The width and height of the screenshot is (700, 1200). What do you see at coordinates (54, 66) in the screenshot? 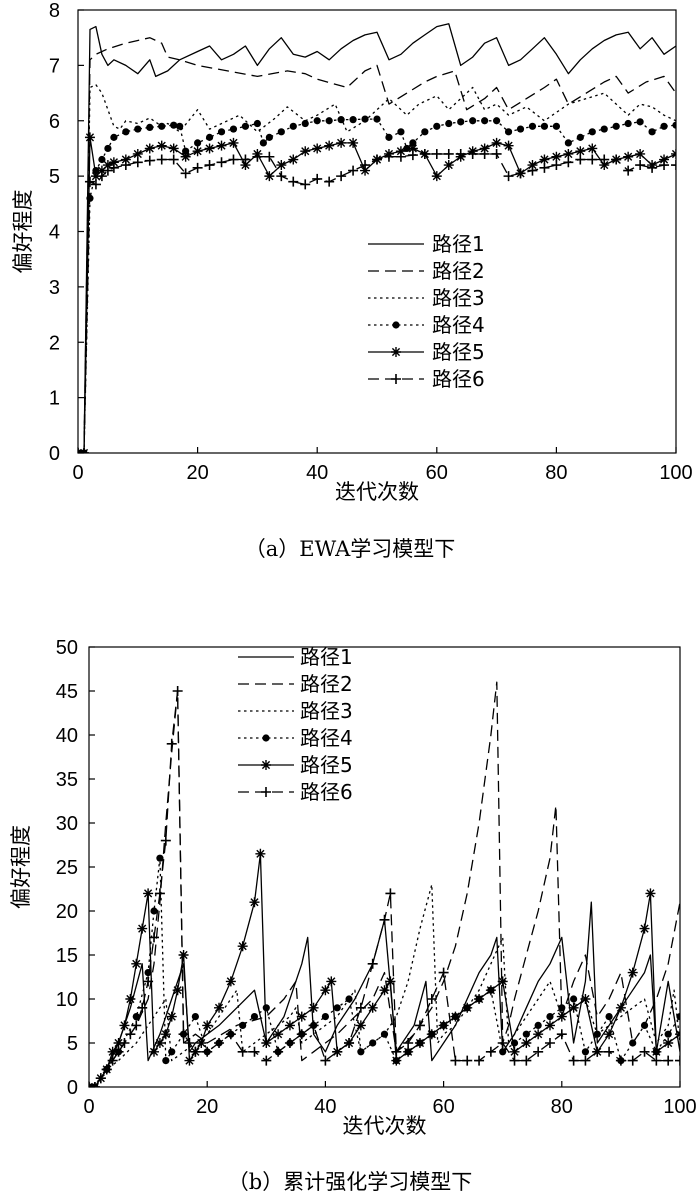
I see `y-tick-label: 7` at bounding box center [54, 66].